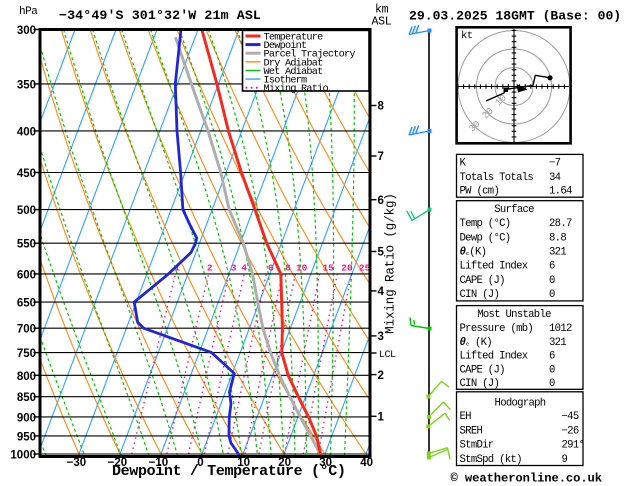 The width and height of the screenshot is (629, 486). What do you see at coordinates (23, 456) in the screenshot?
I see `svg-text: 1000` at bounding box center [23, 456].